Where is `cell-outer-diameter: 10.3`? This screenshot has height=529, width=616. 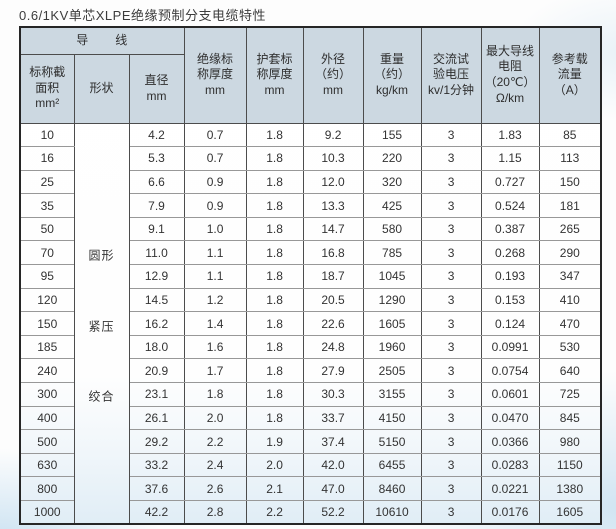 cell-outer-diameter: 10.3 is located at coordinates (333, 158).